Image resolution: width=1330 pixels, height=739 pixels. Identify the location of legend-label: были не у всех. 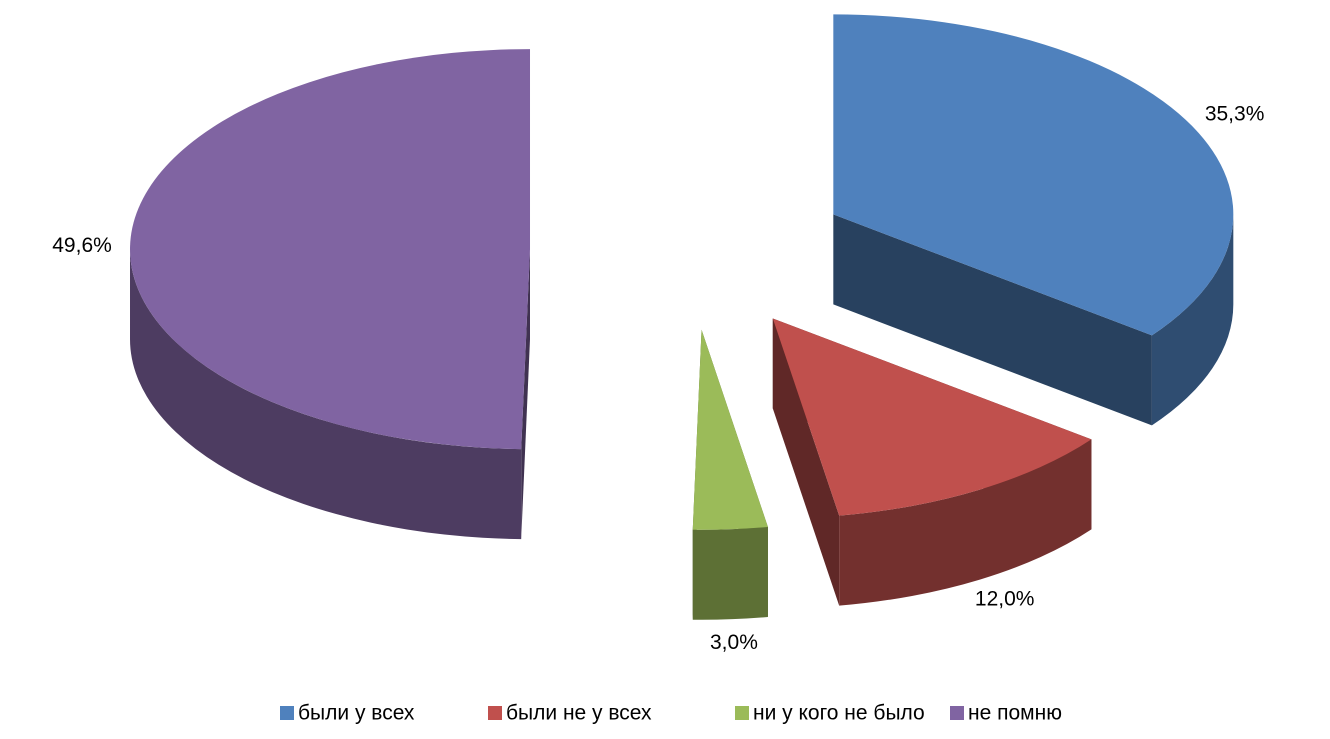
(579, 713).